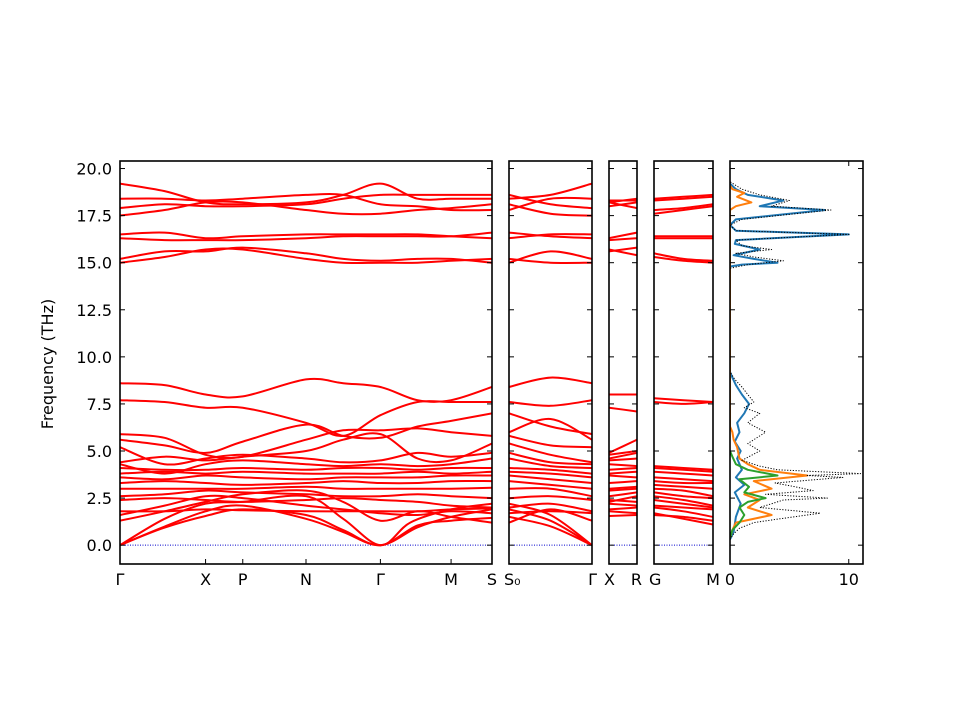  What do you see at coordinates (306, 579) in the screenshot?
I see `k-point-label: N` at bounding box center [306, 579].